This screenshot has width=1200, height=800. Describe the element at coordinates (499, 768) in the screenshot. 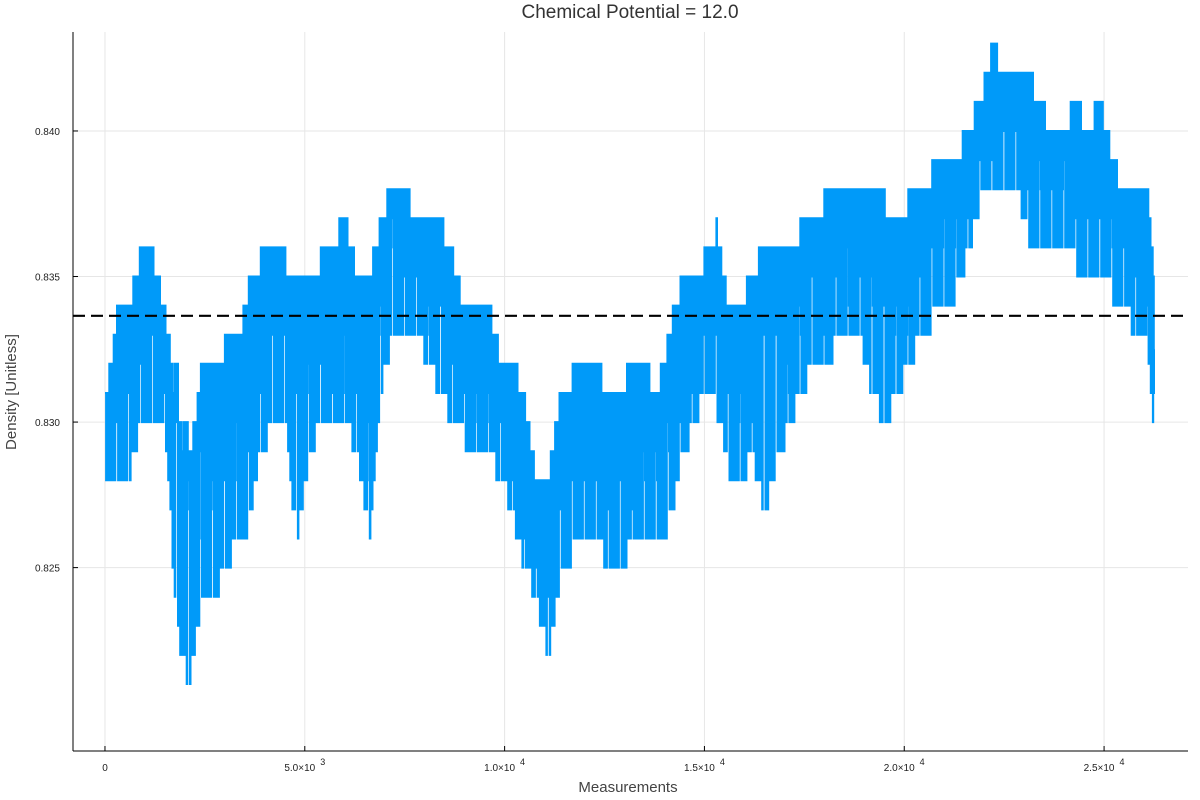

I see `x-tick-mantissa: 1.0×10` at that location.